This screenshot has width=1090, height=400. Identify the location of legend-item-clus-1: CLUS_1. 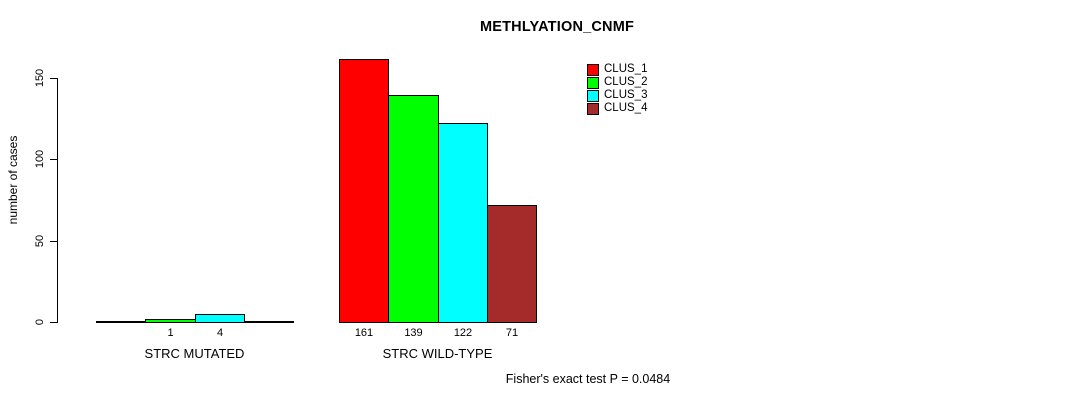
(617, 69).